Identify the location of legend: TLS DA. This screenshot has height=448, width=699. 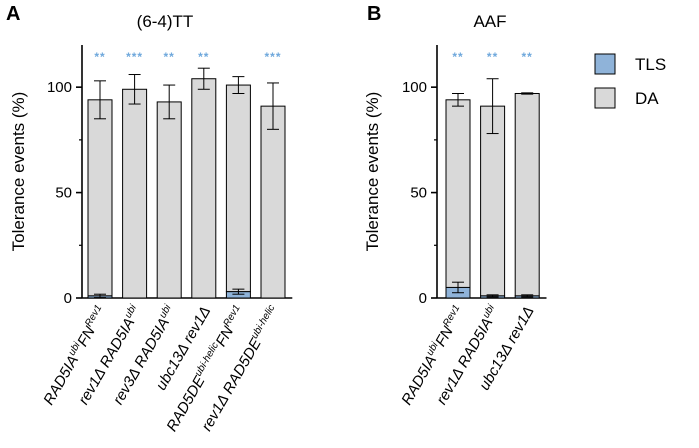
(630, 81).